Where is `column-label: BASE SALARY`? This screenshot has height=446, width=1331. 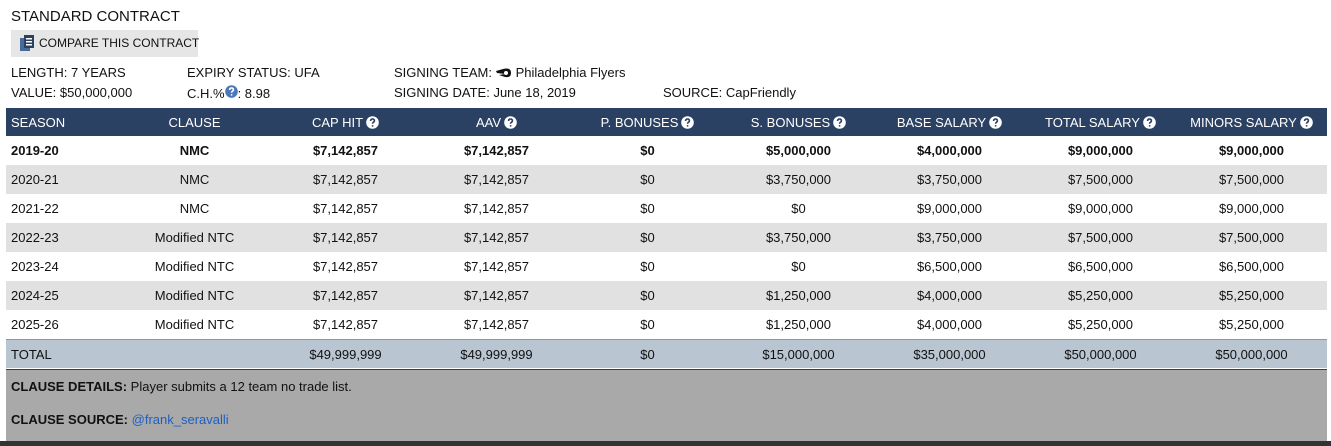 column-label: BASE SALARY is located at coordinates (941, 122).